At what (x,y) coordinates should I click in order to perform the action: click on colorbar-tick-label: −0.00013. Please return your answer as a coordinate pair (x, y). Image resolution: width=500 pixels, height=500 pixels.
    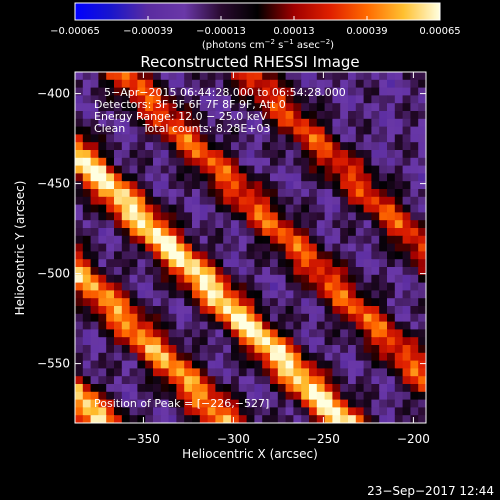
    Looking at the image, I should click on (221, 31).